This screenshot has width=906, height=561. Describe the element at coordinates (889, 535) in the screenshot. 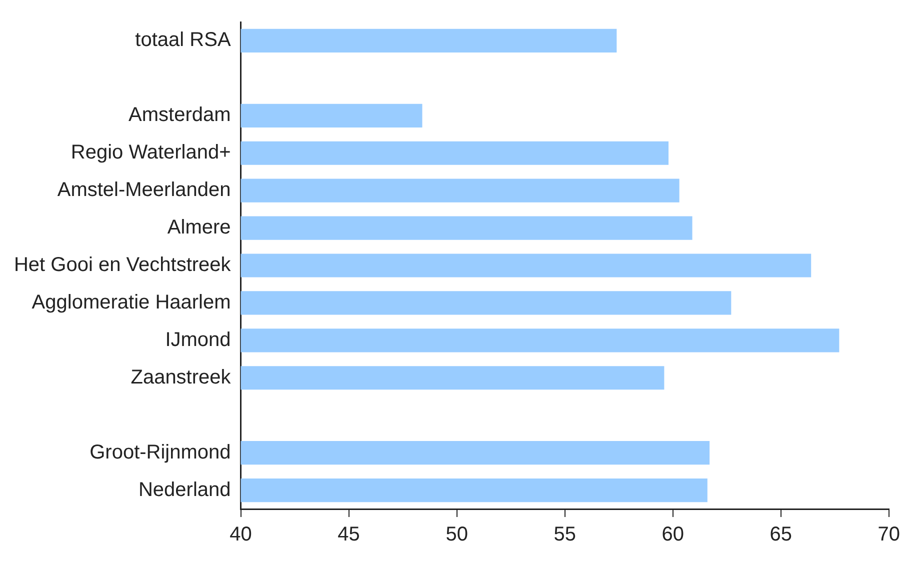

I see `x-tick-label: 70` at that location.